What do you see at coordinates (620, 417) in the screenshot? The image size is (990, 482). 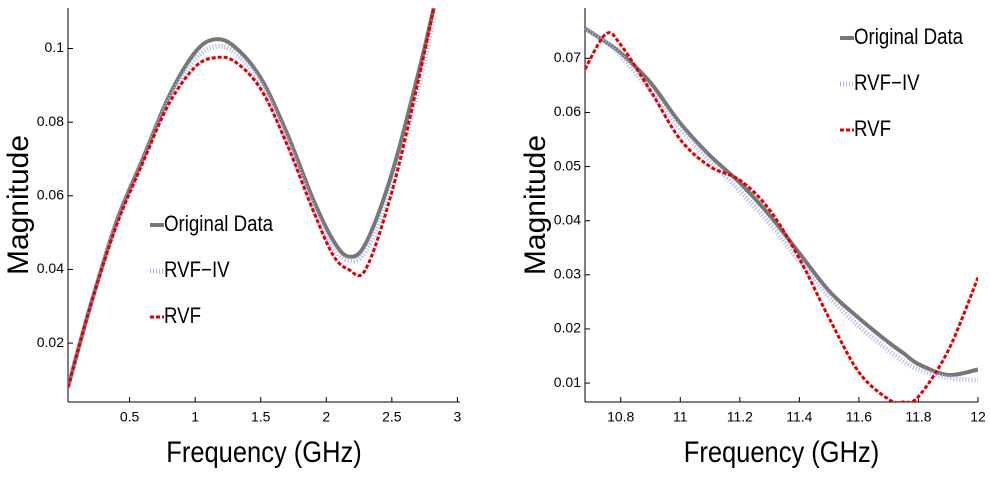 I see `x-tick-label: 10.8` at bounding box center [620, 417].